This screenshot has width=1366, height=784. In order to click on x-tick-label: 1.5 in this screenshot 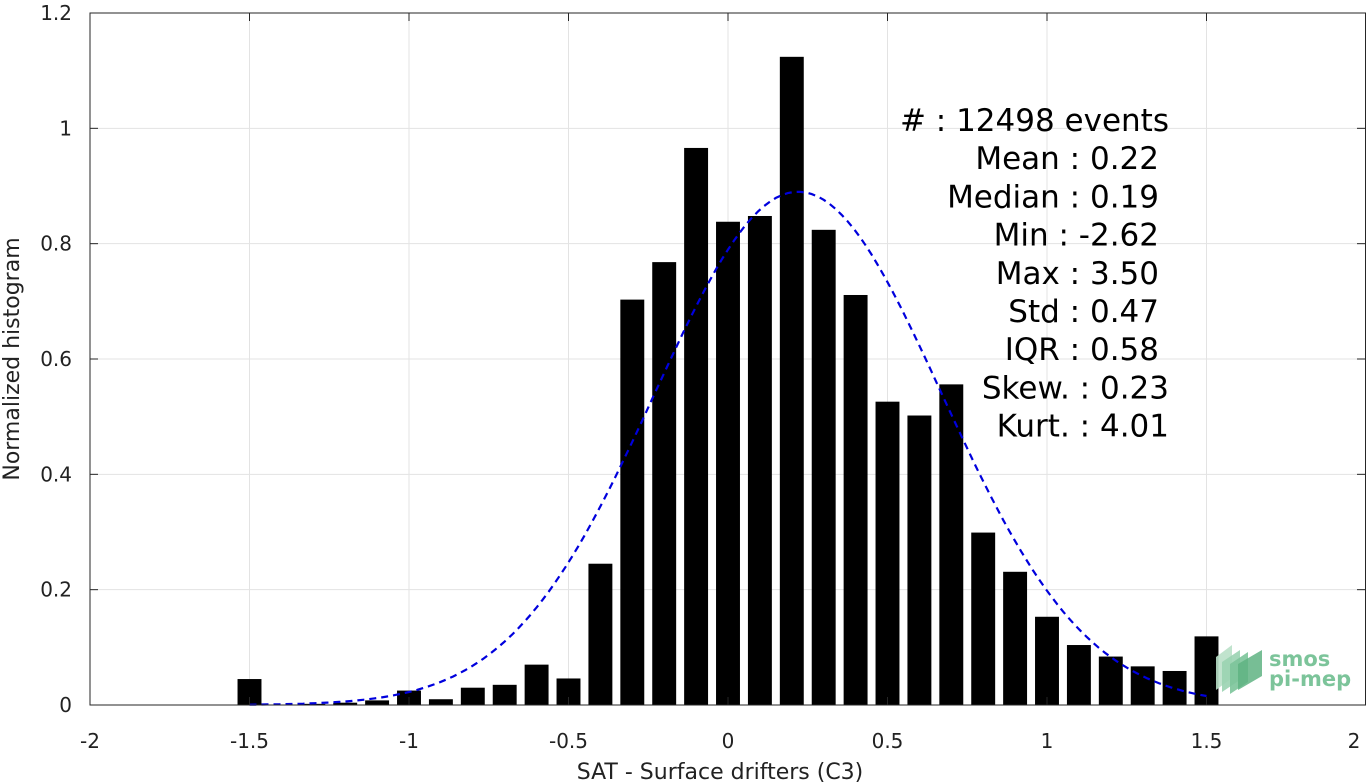, I will do `click(1207, 741)`.